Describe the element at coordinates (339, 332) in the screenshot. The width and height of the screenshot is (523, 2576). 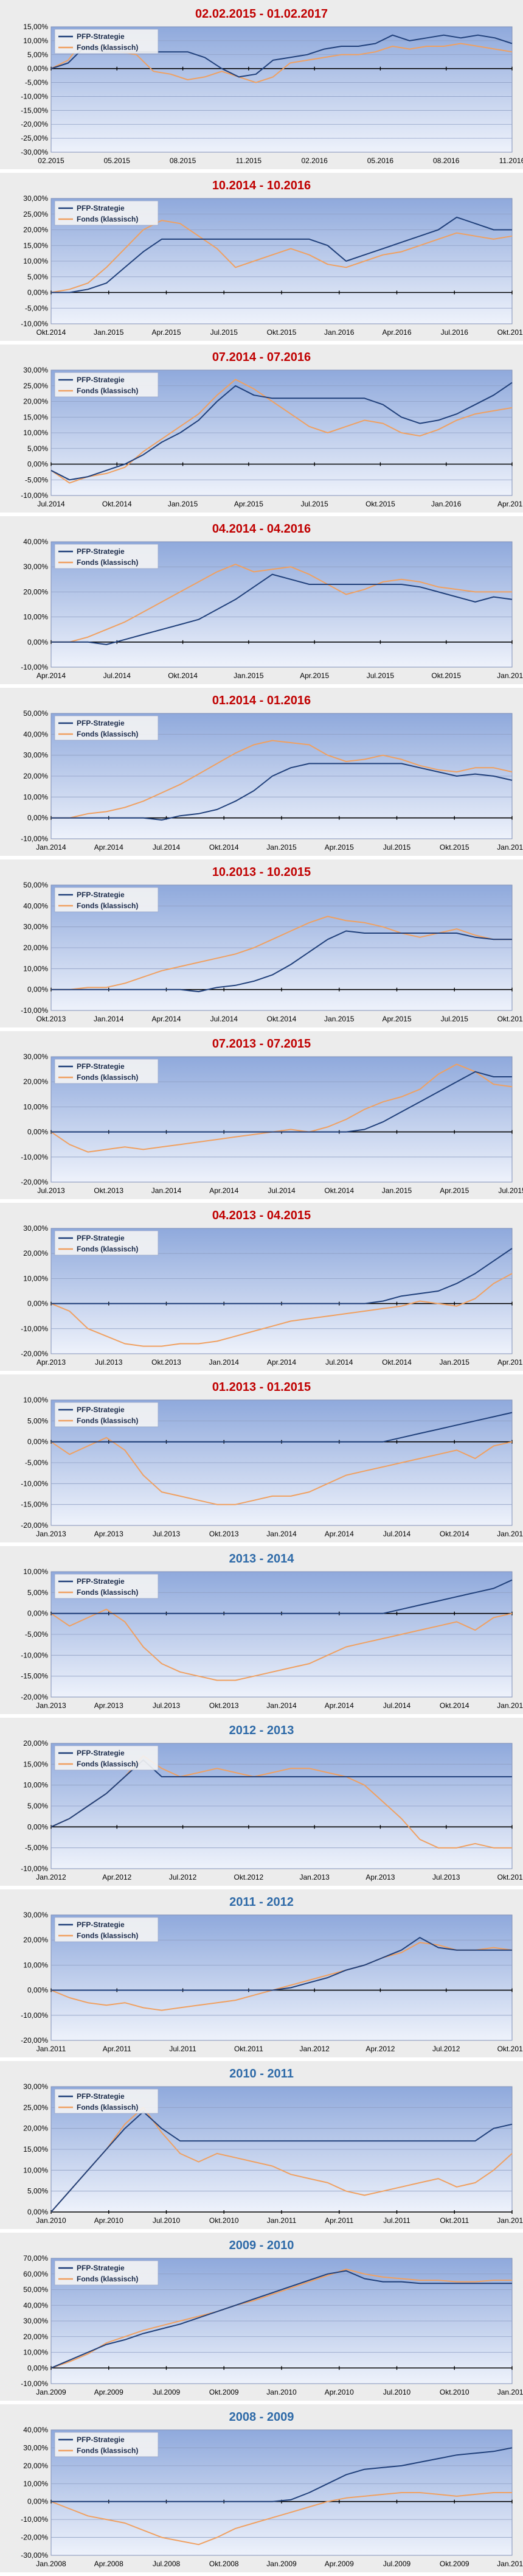
I see `x-tick-label: Jan.2016` at that location.